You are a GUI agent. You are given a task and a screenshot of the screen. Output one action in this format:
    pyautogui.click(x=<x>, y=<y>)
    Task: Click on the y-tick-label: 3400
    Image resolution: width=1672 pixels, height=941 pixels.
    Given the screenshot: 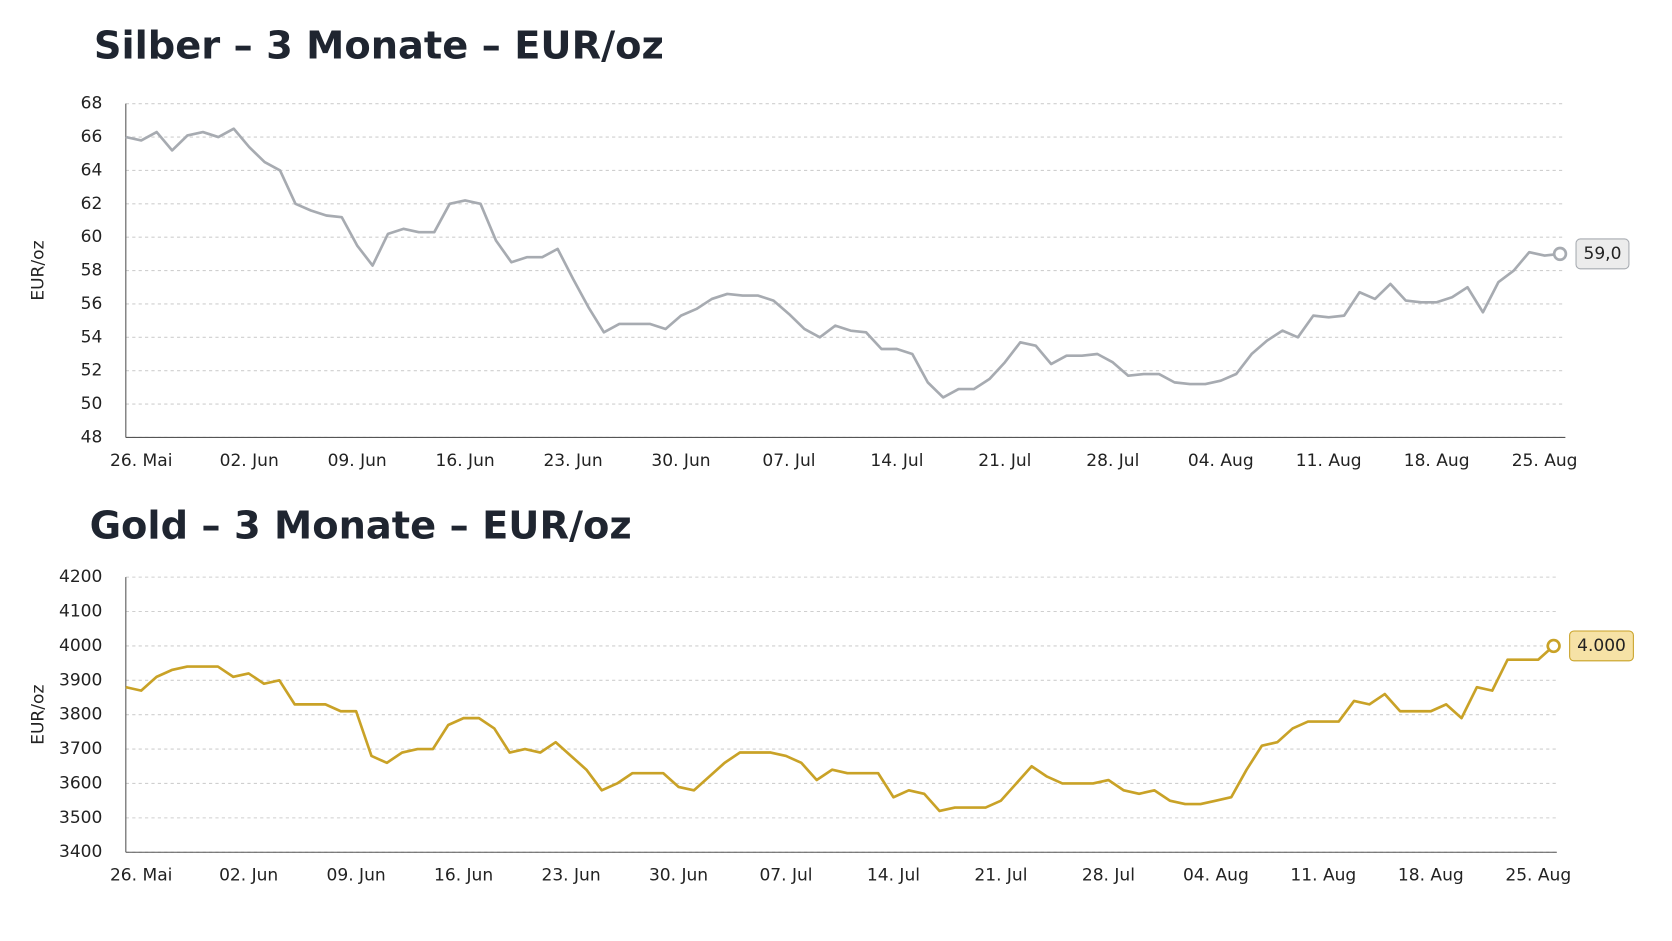 What is the action you would take?
    pyautogui.click(x=80, y=852)
    